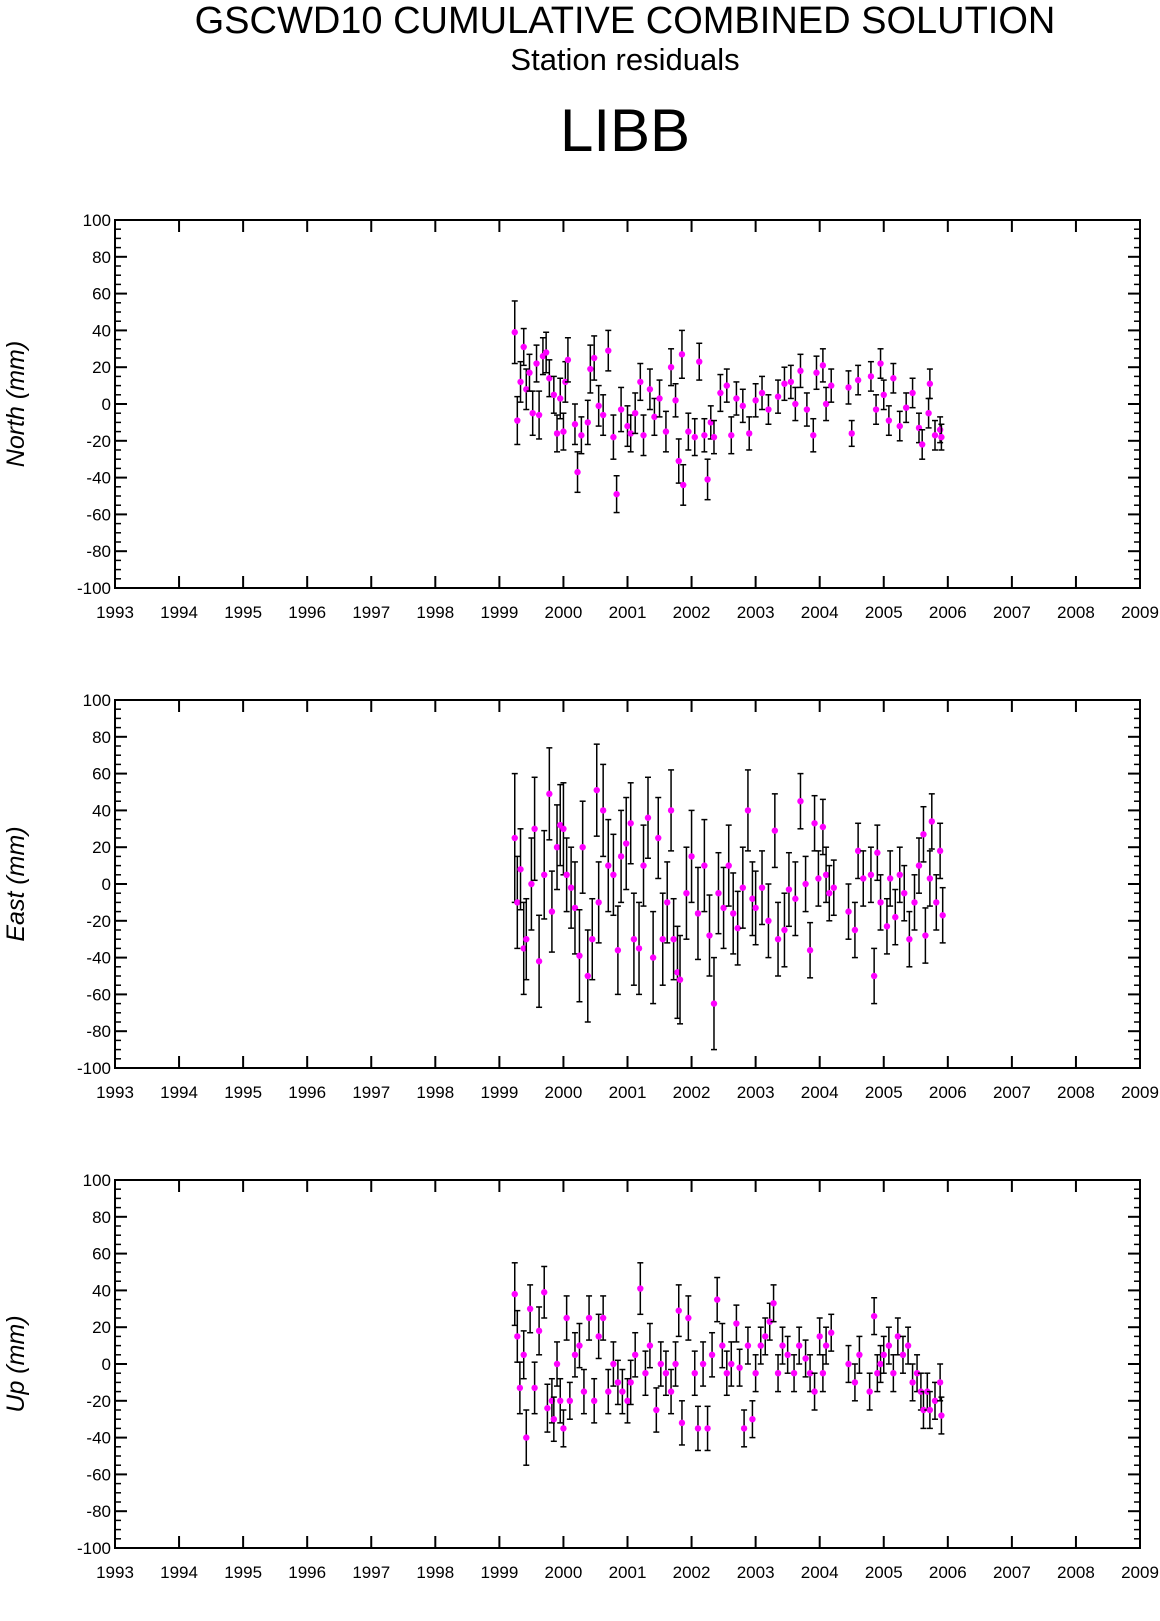 Image resolution: width=1160 pixels, height=1621 pixels. Describe the element at coordinates (628, 612) in the screenshot. I see `x-tick-label: 2001` at that location.